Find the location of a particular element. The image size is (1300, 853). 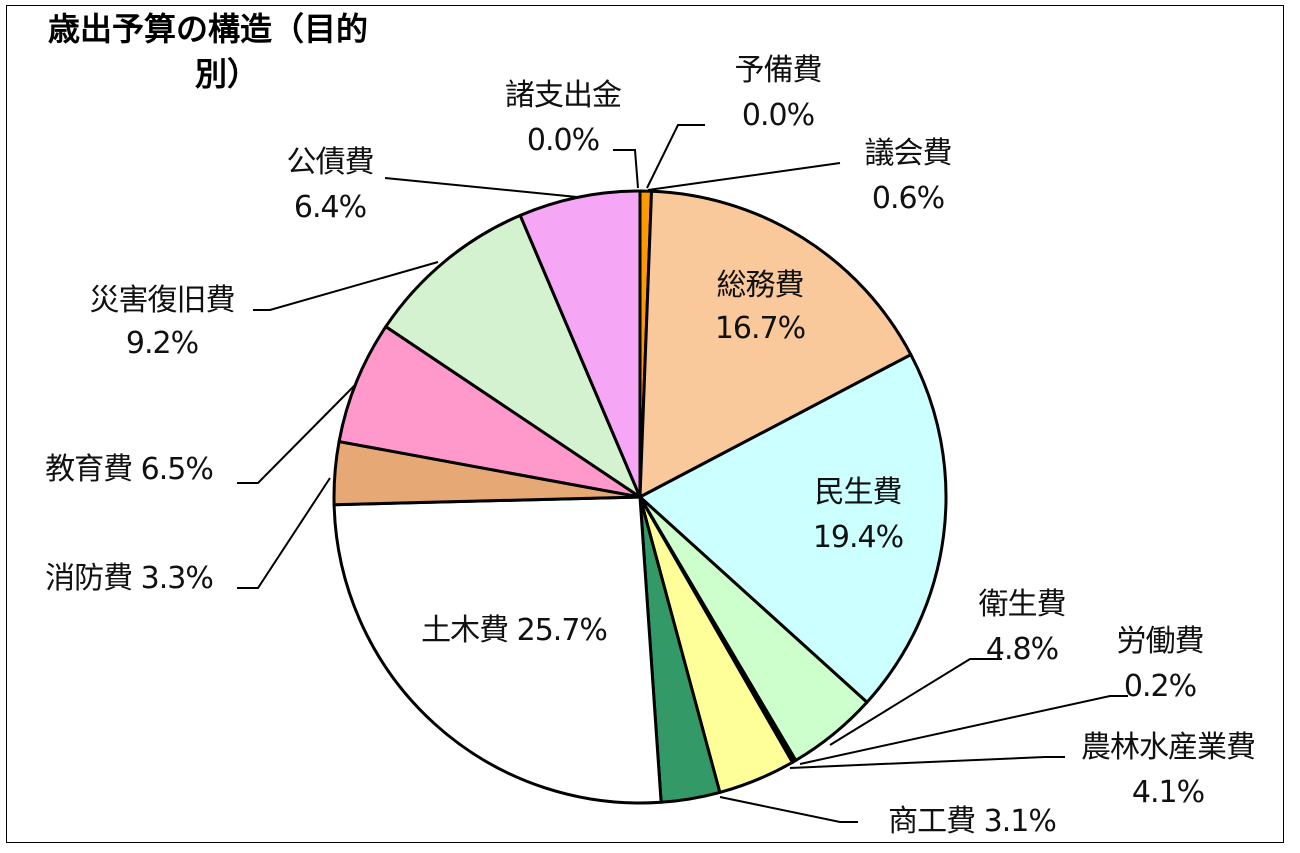

slice-name-label-1: 議会費 is located at coordinates (908, 153).